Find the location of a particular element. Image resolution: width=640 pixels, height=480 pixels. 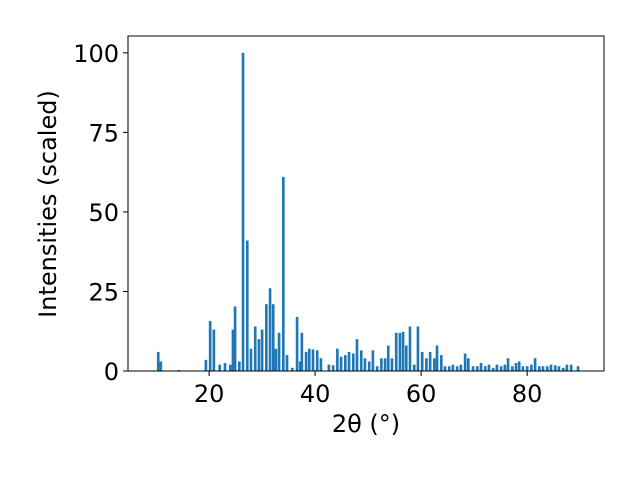

y-tick-label: 100 is located at coordinates (96, 54).